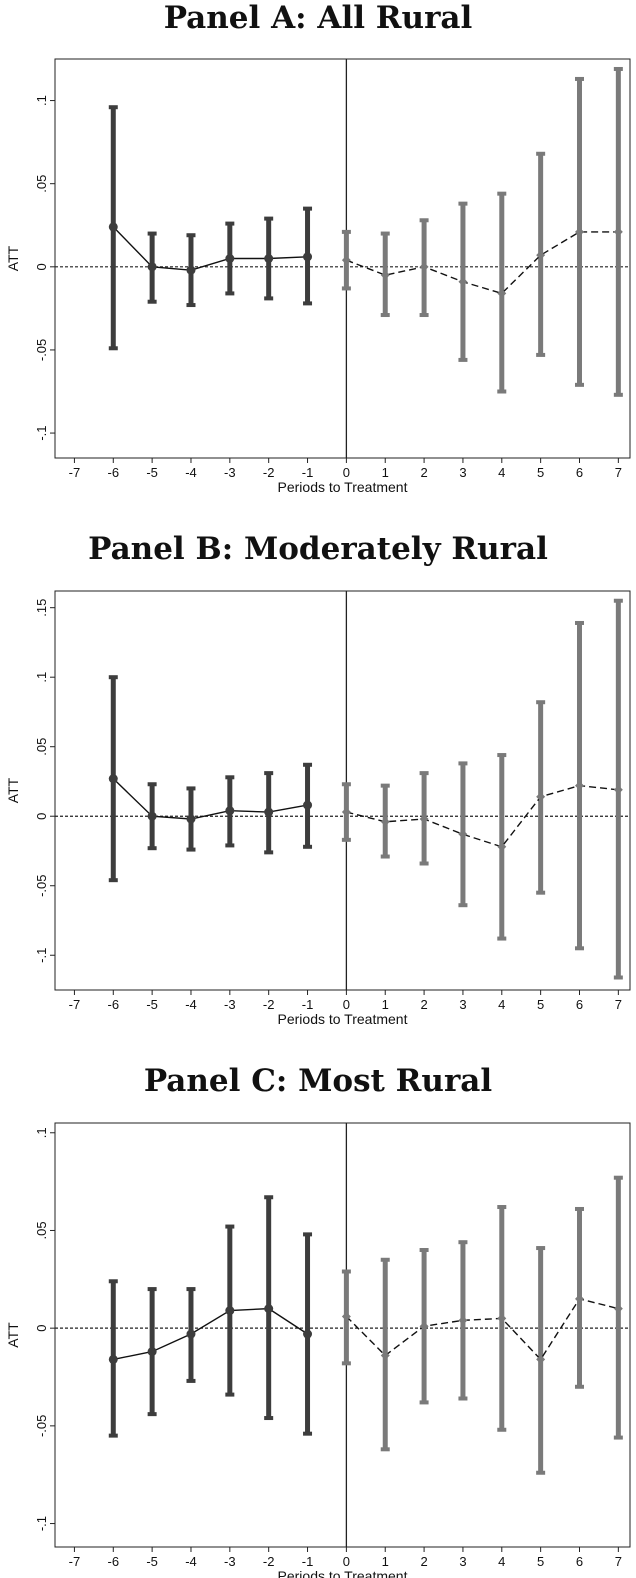 The height and width of the screenshot is (1578, 636). Describe the element at coordinates (318, 18) in the screenshot. I see `panel-title: Panel A: All Rural` at that location.